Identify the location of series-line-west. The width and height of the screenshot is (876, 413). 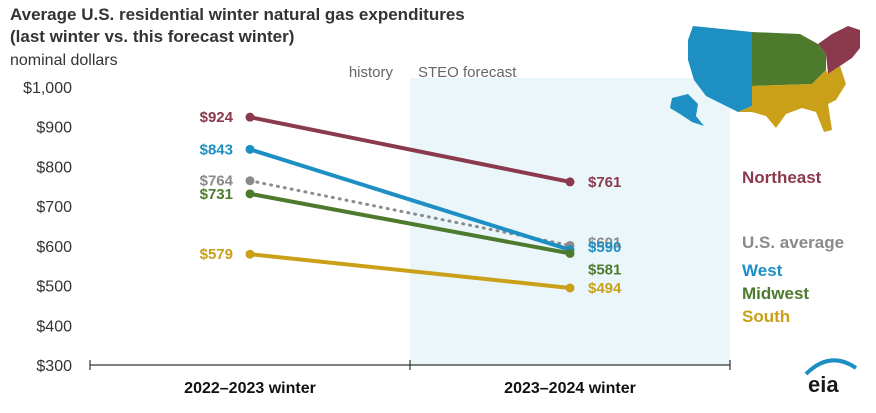
(410, 199).